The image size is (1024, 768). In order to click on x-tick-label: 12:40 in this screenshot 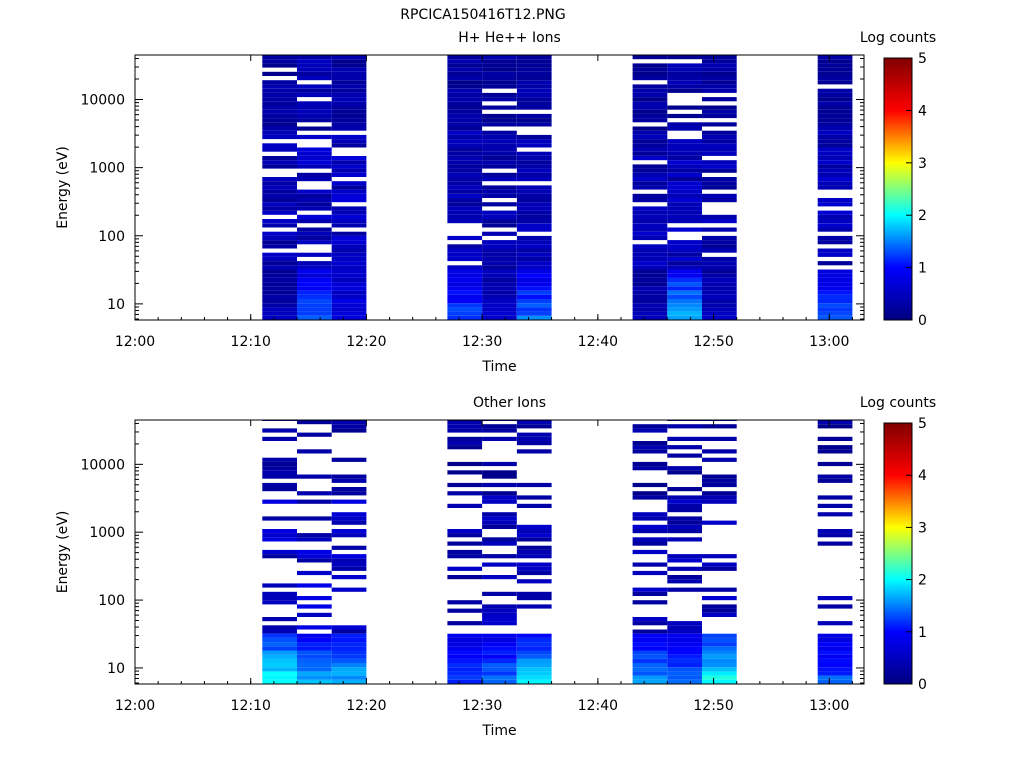, I will do `click(598, 342)`.